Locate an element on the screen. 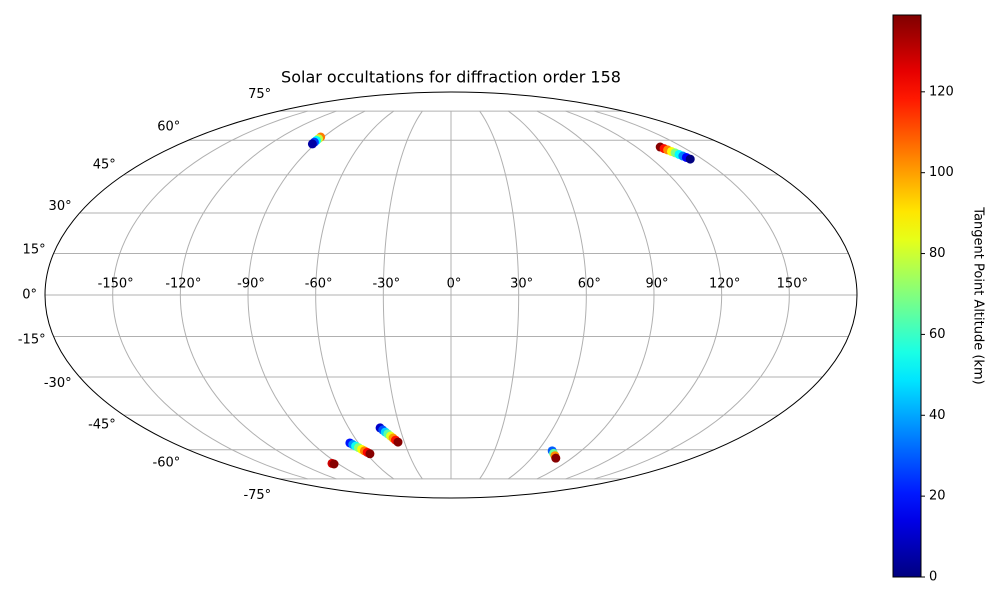 The width and height of the screenshot is (1000, 600). y-tick-label: 75° is located at coordinates (259, 94).